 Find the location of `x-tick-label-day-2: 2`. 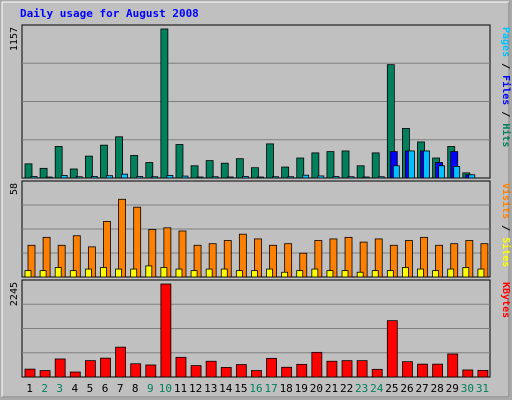

x-tick-label-day-2: 2 is located at coordinates (44, 388).